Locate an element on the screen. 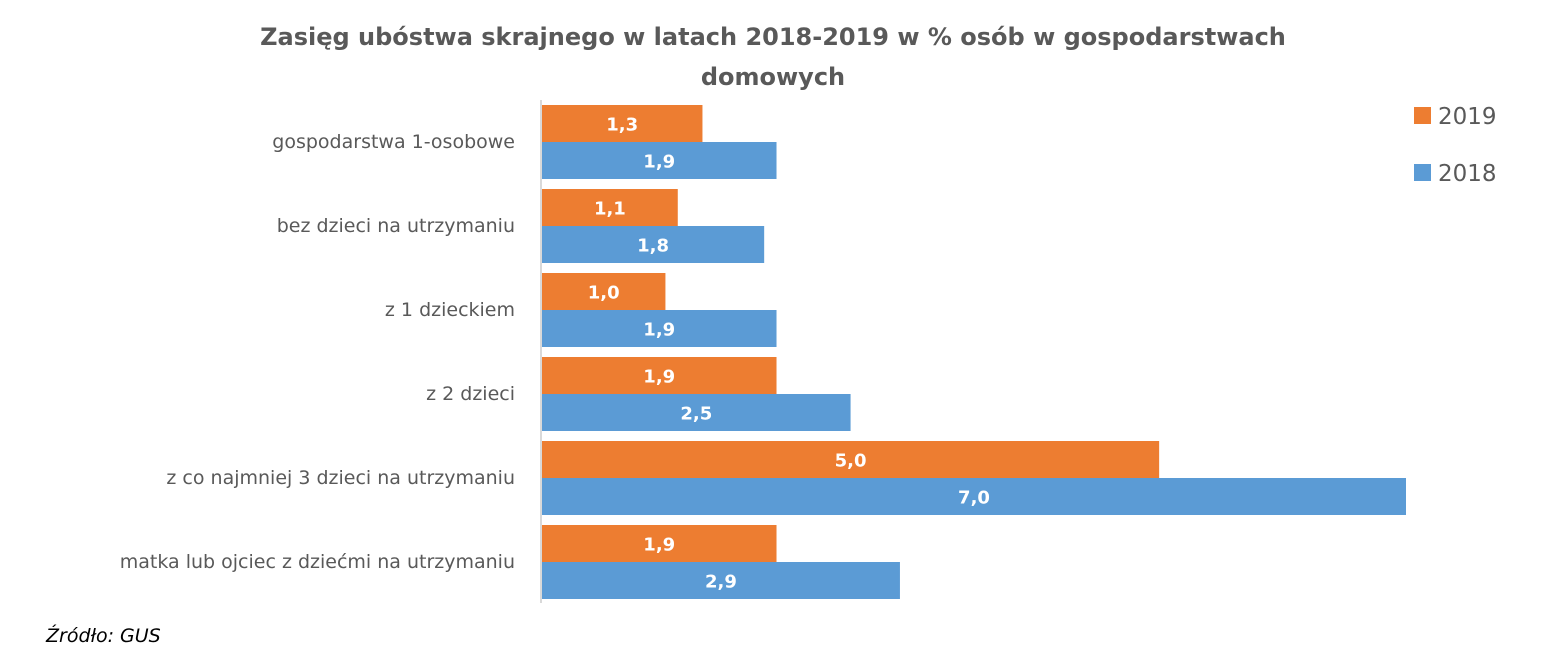  data-label-2019: 1,1 is located at coordinates (610, 209).